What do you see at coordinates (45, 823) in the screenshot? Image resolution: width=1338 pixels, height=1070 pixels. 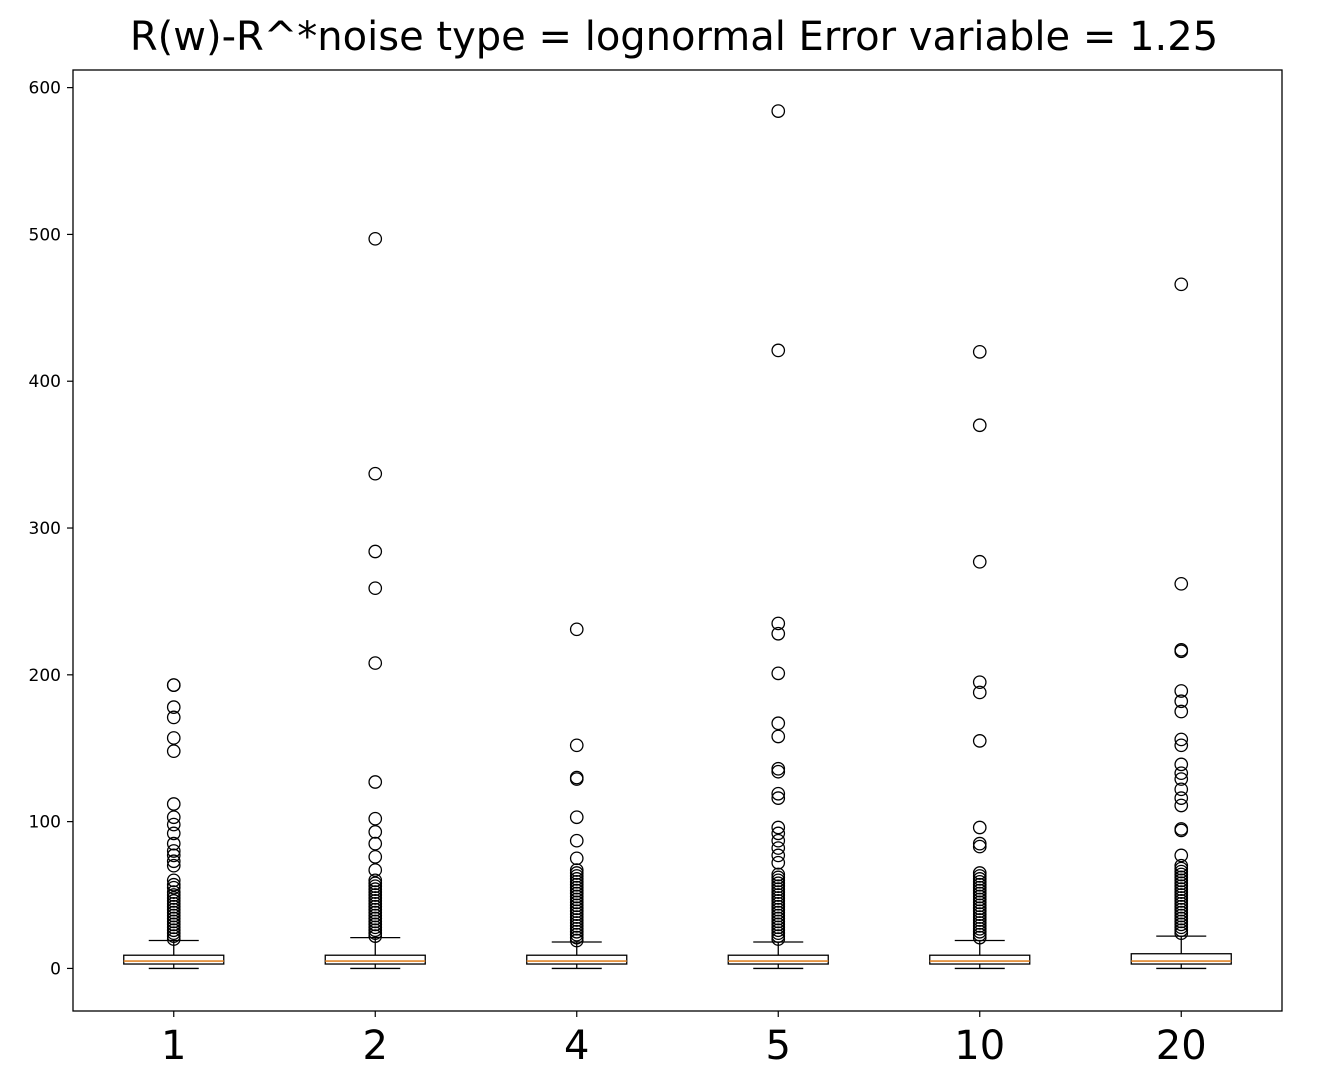 I see `y-tick-label: 100` at bounding box center [45, 823].